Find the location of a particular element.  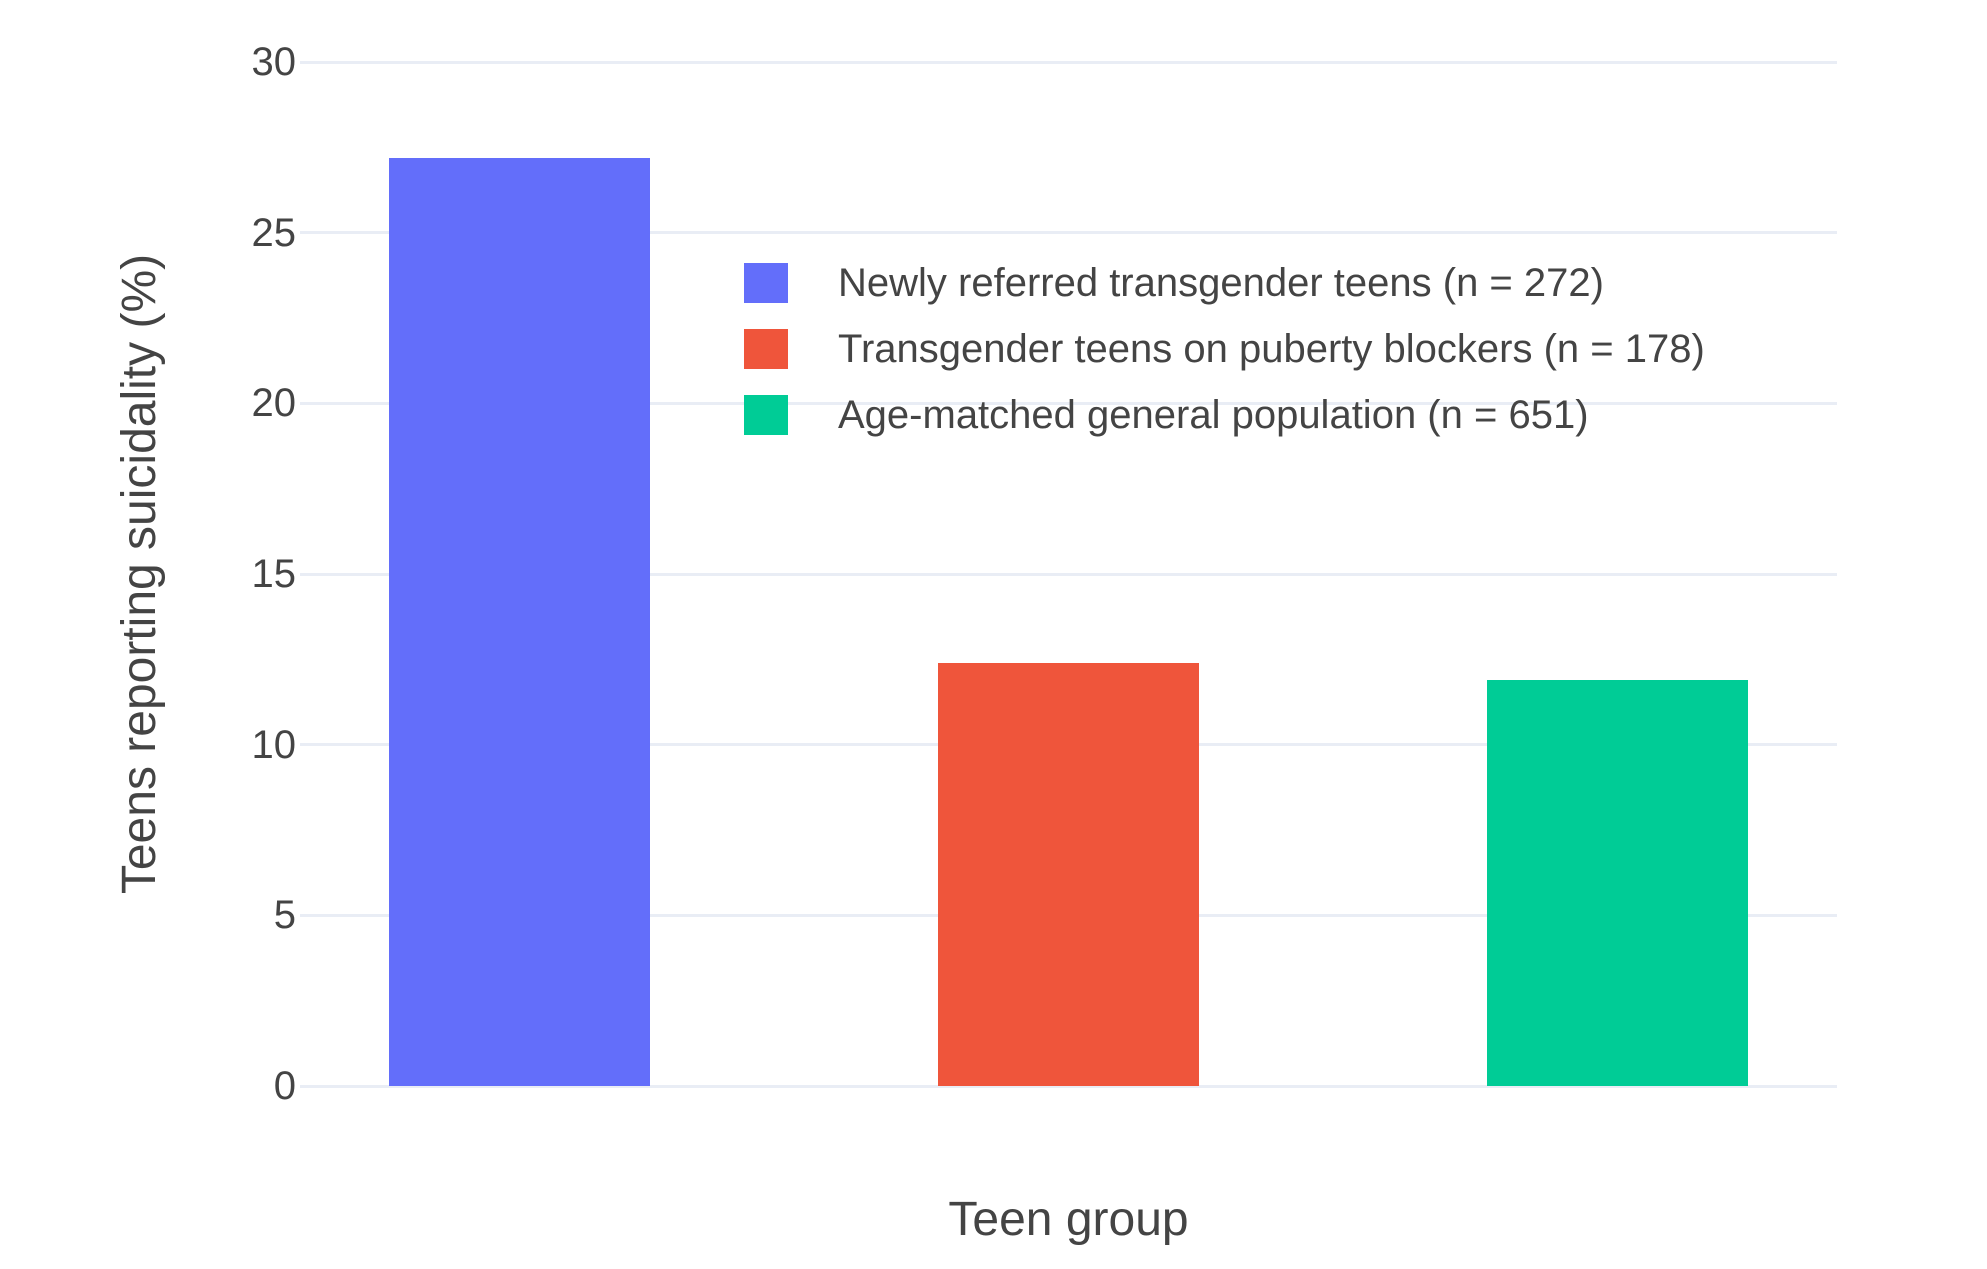

x-axis-title: Teen group is located at coordinates (1068, 1219).